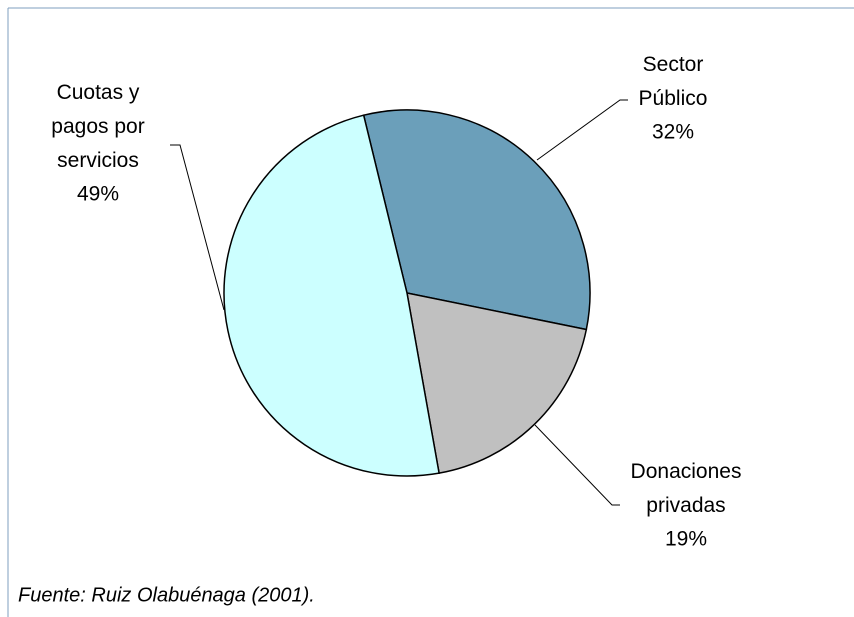 The image size is (854, 617). I want to click on slice-value-label: 19%, so click(686, 539).